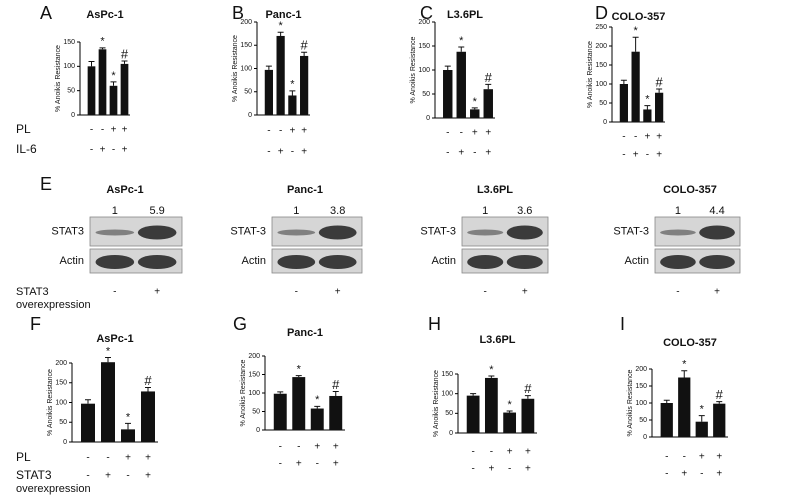  I want to click on band-quant: 3.8, so click(337, 211).